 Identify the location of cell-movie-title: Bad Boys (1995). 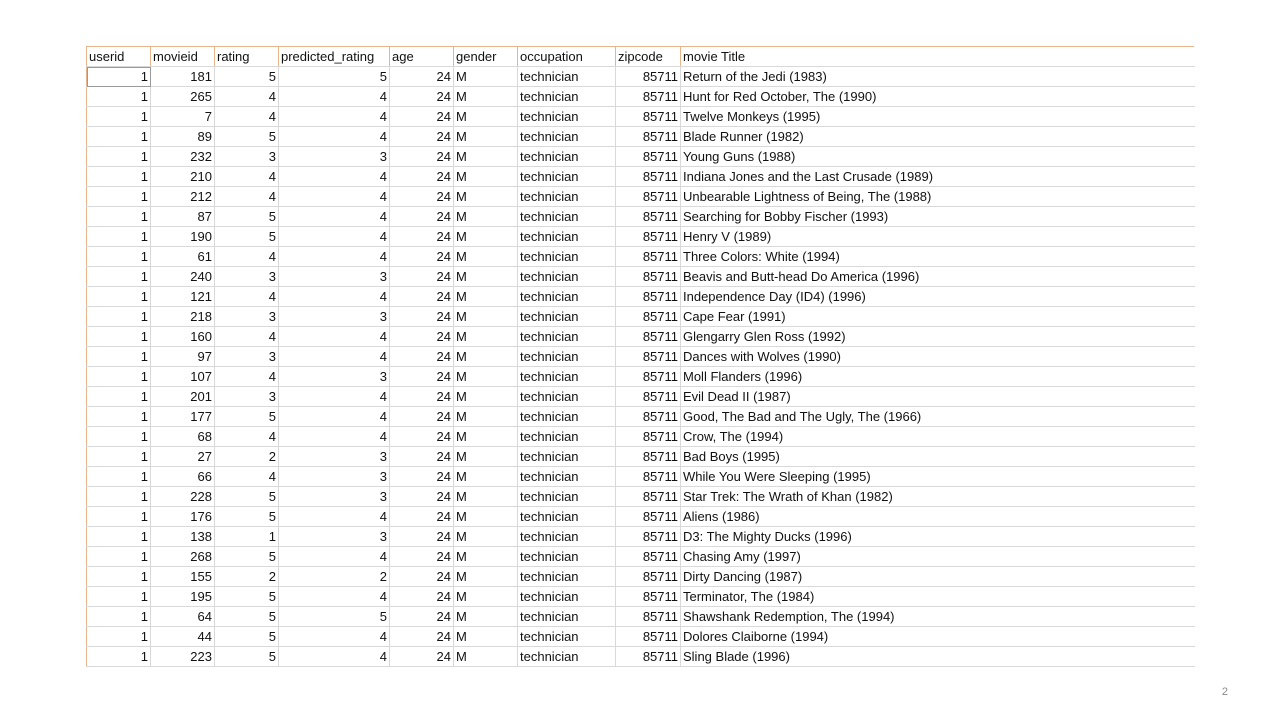
(937, 456).